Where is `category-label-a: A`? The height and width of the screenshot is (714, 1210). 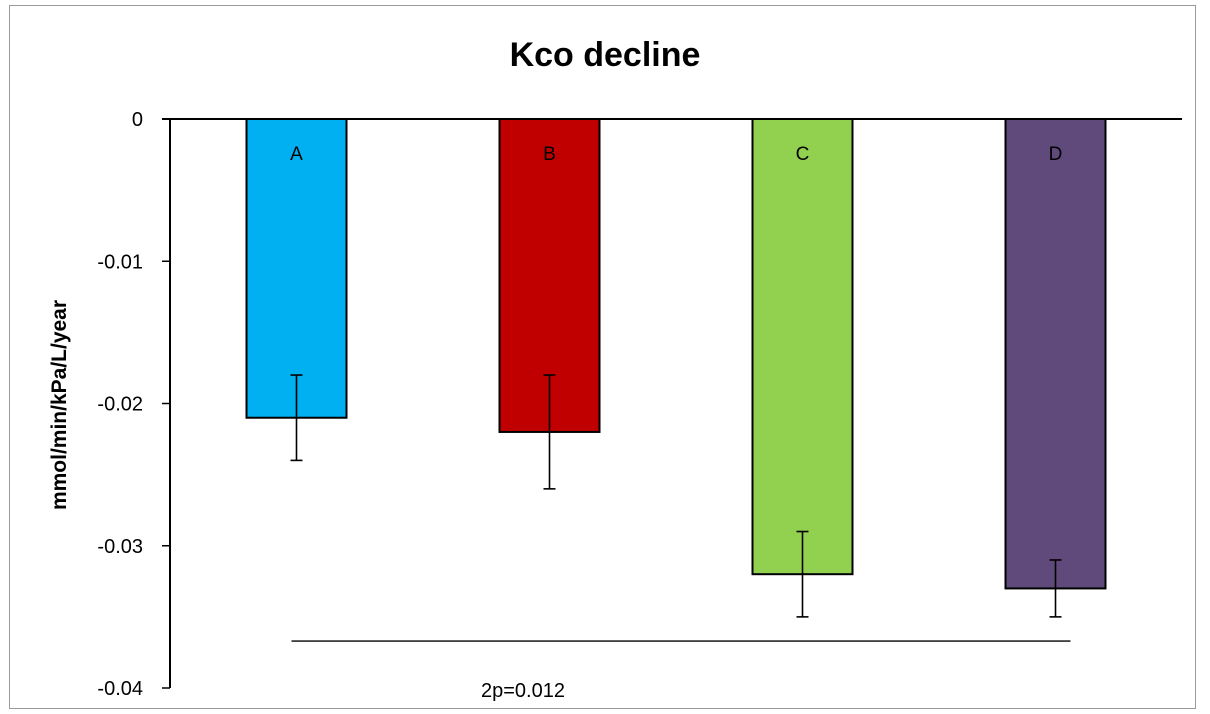 category-label-a: A is located at coordinates (296, 154).